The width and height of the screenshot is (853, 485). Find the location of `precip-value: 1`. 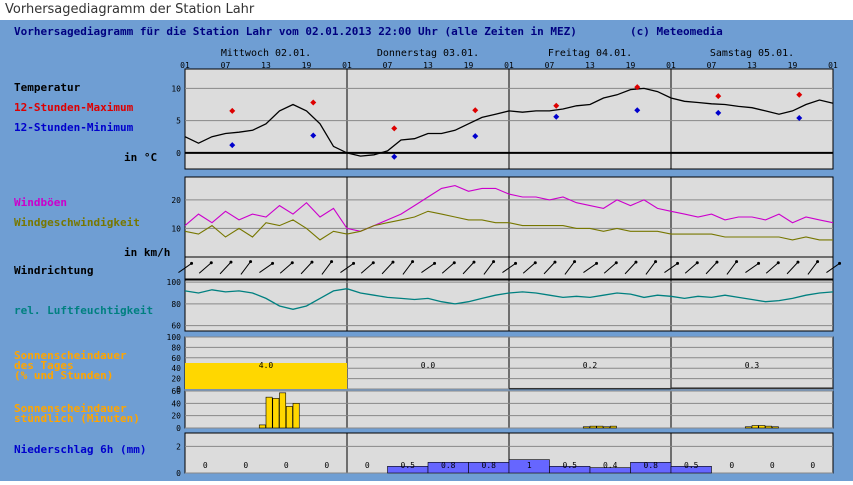

precip-value: 1 is located at coordinates (529, 465).